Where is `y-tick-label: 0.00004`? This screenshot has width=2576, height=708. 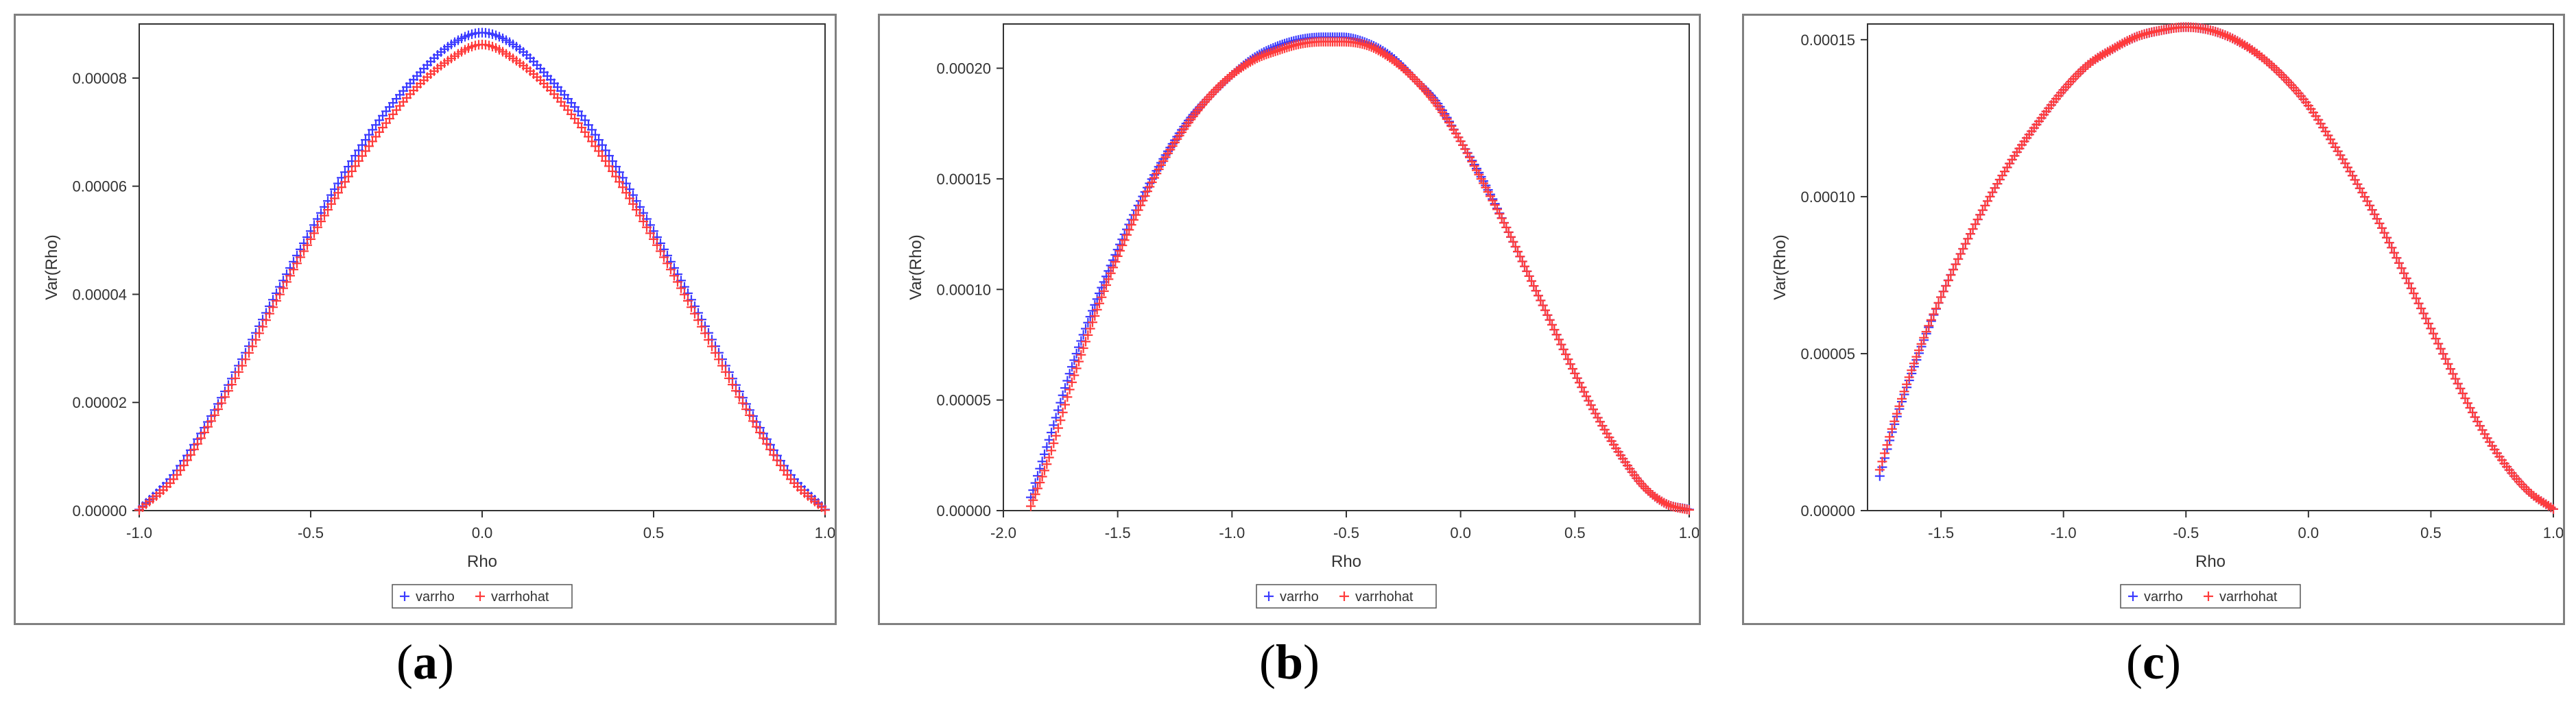
y-tick-label: 0.00004 is located at coordinates (99, 294).